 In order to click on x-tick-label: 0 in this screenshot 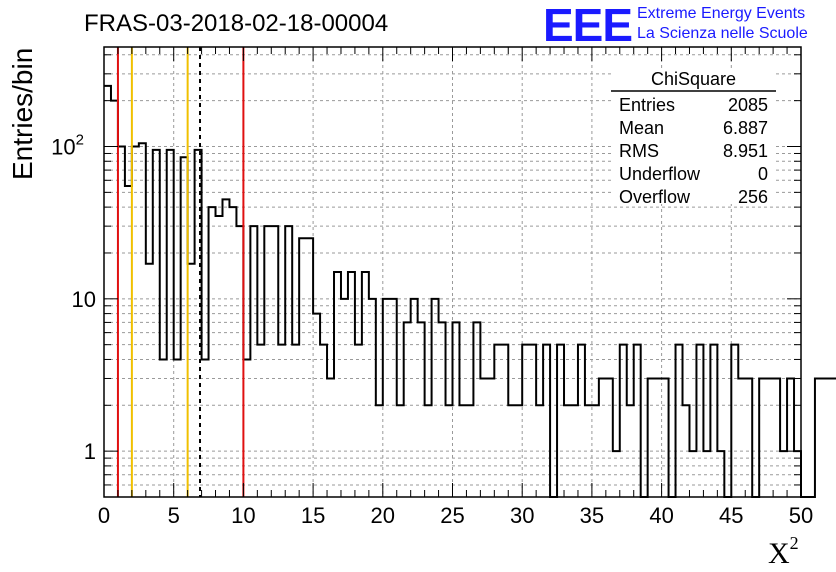, I will do `click(104, 515)`.